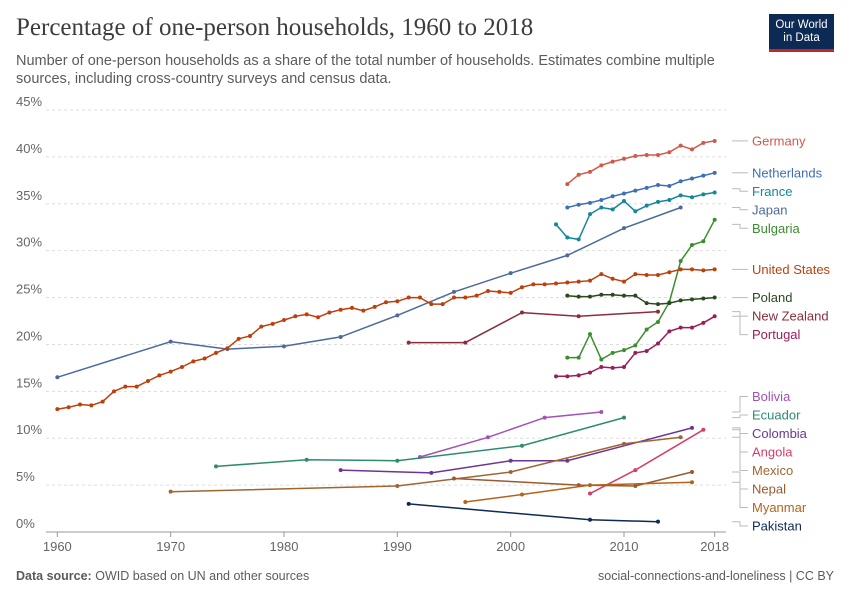  I want to click on y-tick-label: 20%, so click(29, 335).